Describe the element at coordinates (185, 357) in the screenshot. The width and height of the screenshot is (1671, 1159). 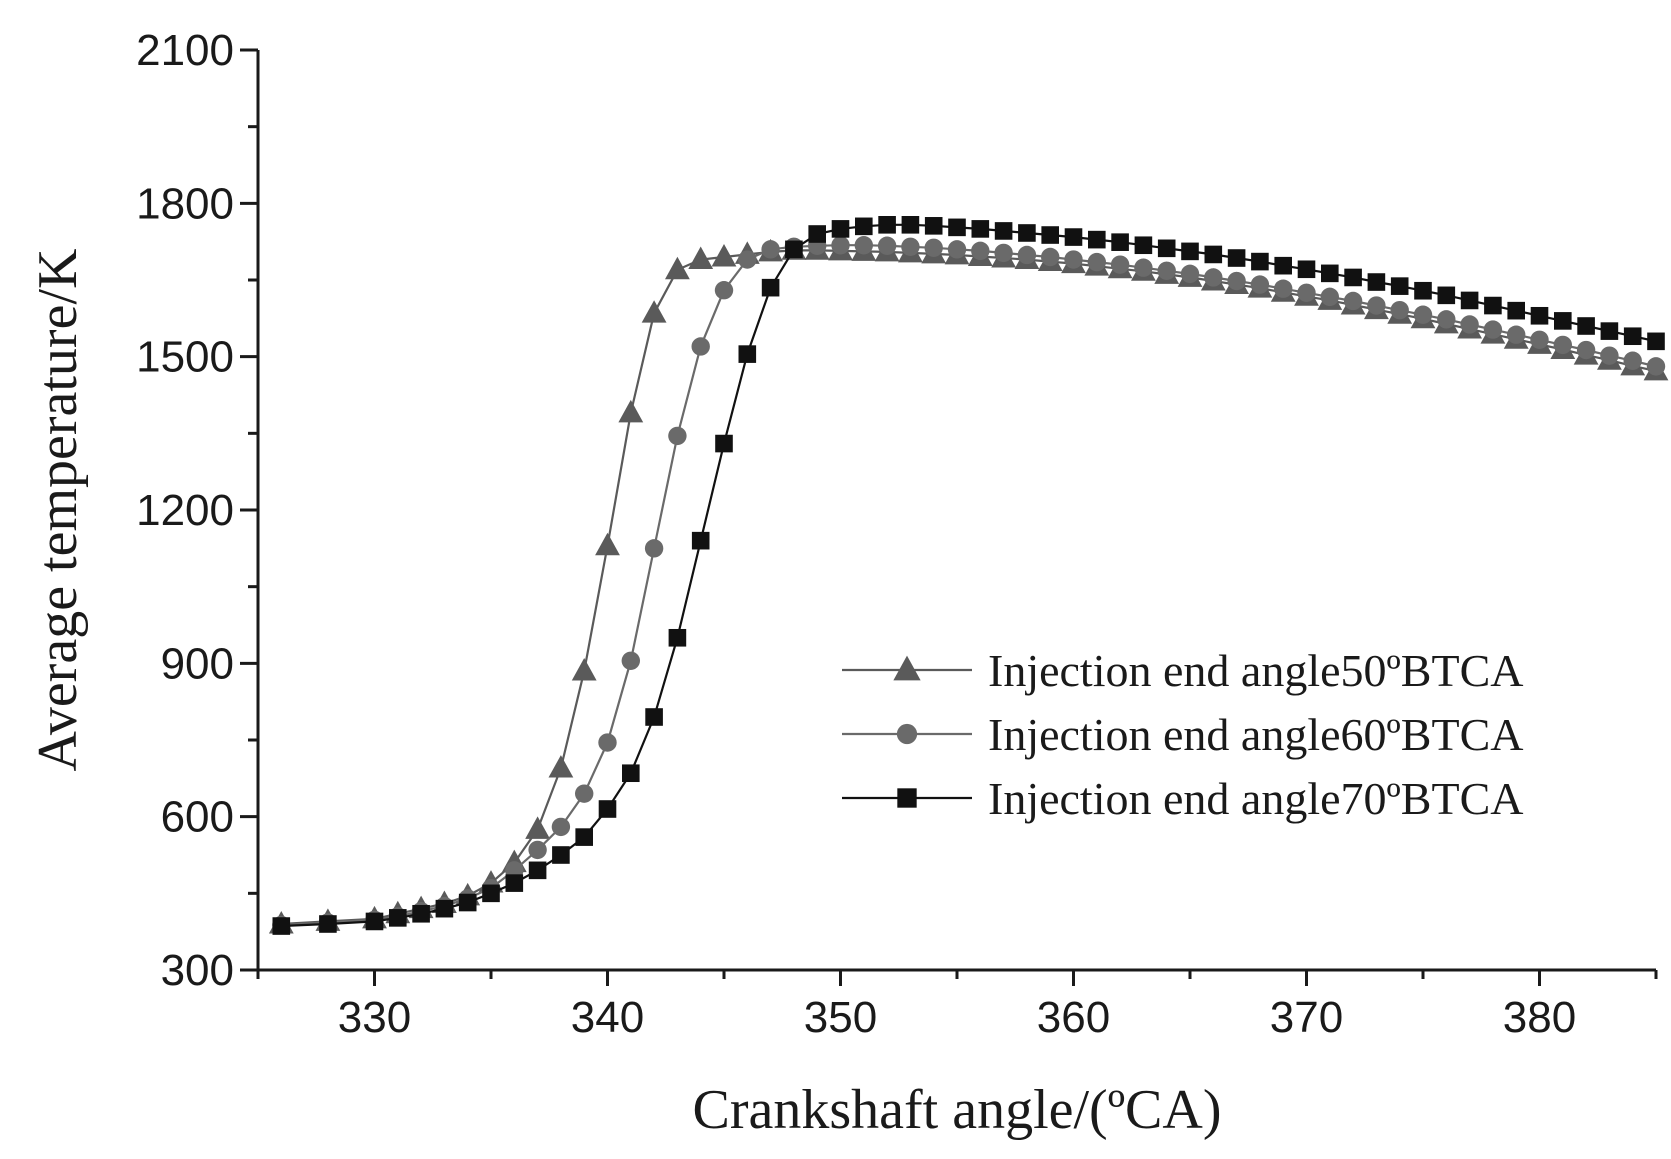
I see `y-tick-label: 1500` at that location.